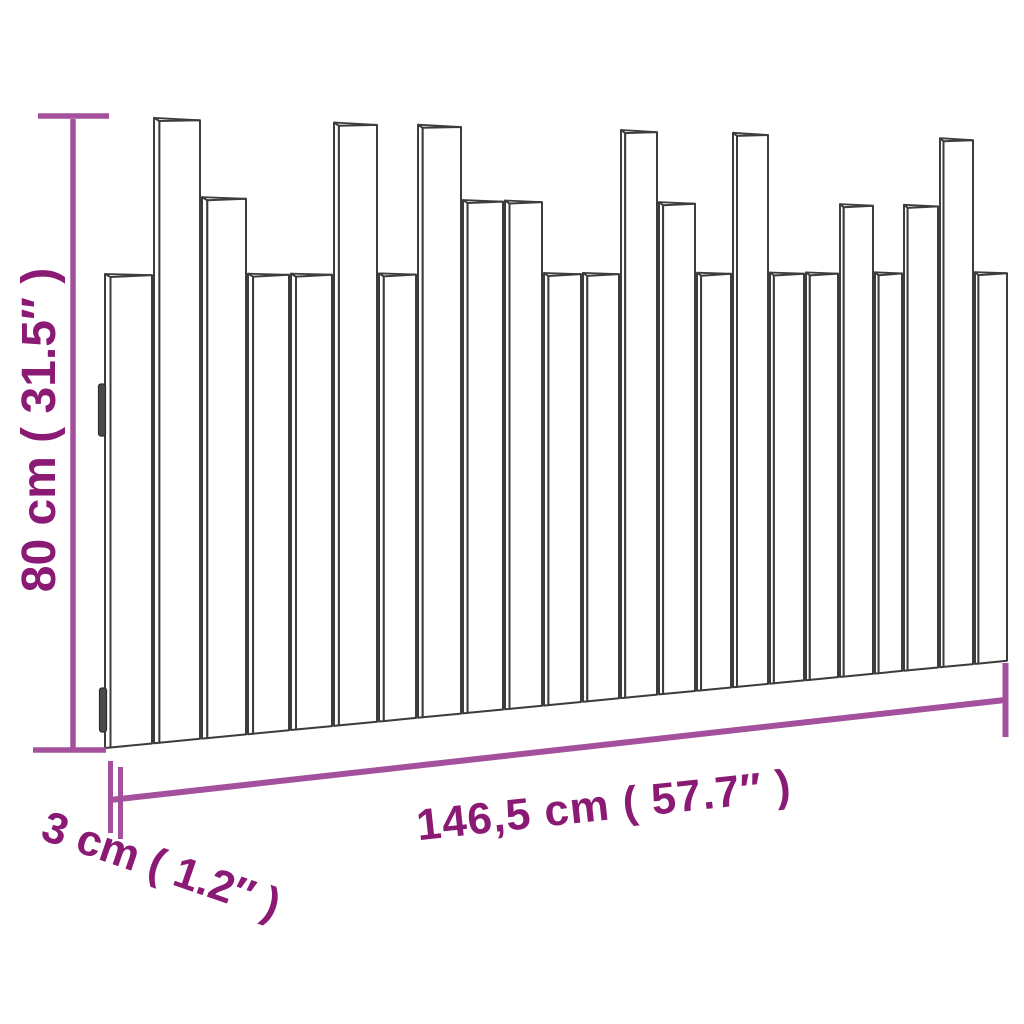  What do you see at coordinates (823, 476) in the screenshot?
I see `slat-18-front-face` at bounding box center [823, 476].